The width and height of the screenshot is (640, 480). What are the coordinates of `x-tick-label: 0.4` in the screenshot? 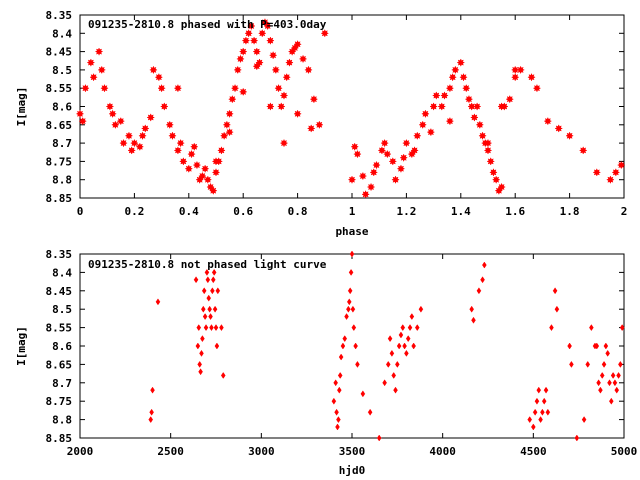 It's located at (189, 211).